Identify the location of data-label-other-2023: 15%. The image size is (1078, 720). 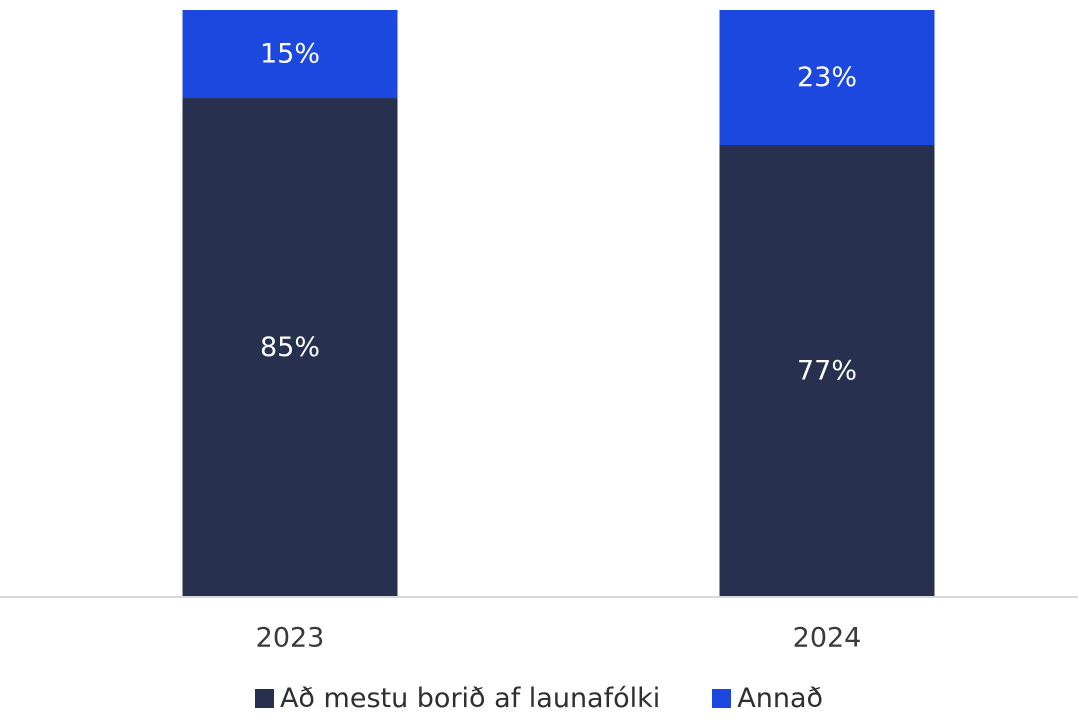
(290, 54).